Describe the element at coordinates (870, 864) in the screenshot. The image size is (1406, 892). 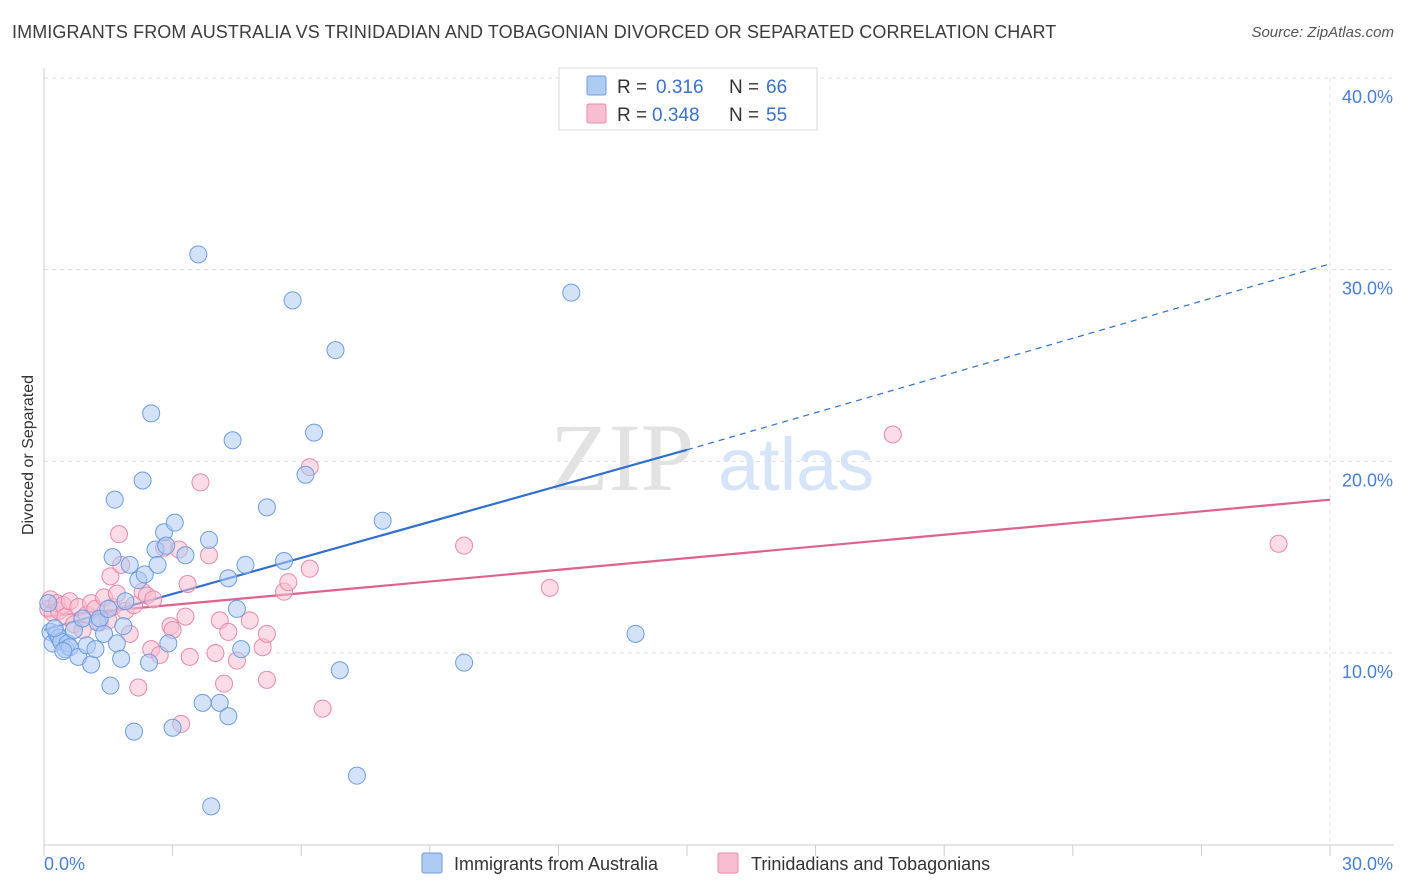
I see `bottom-legend-label-trinidadians: Trinidadians and Tobagonians` at that location.